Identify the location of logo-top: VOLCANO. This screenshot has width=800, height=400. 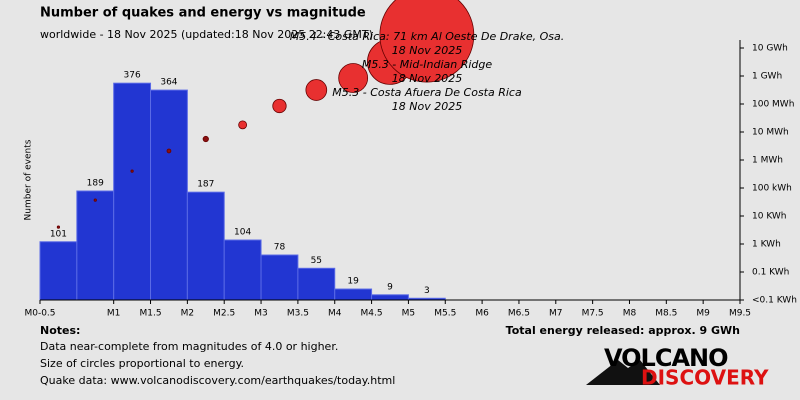
(666, 358).